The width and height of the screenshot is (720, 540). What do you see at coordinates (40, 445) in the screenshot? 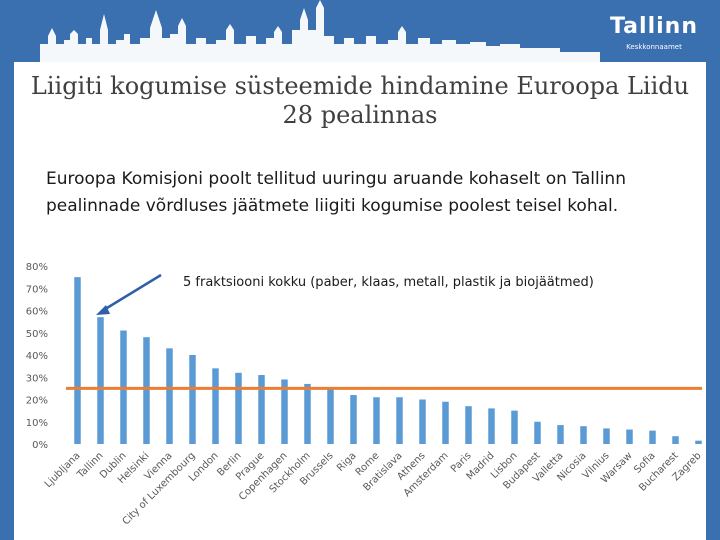
I see `y-tick-label: 0%` at bounding box center [40, 445].